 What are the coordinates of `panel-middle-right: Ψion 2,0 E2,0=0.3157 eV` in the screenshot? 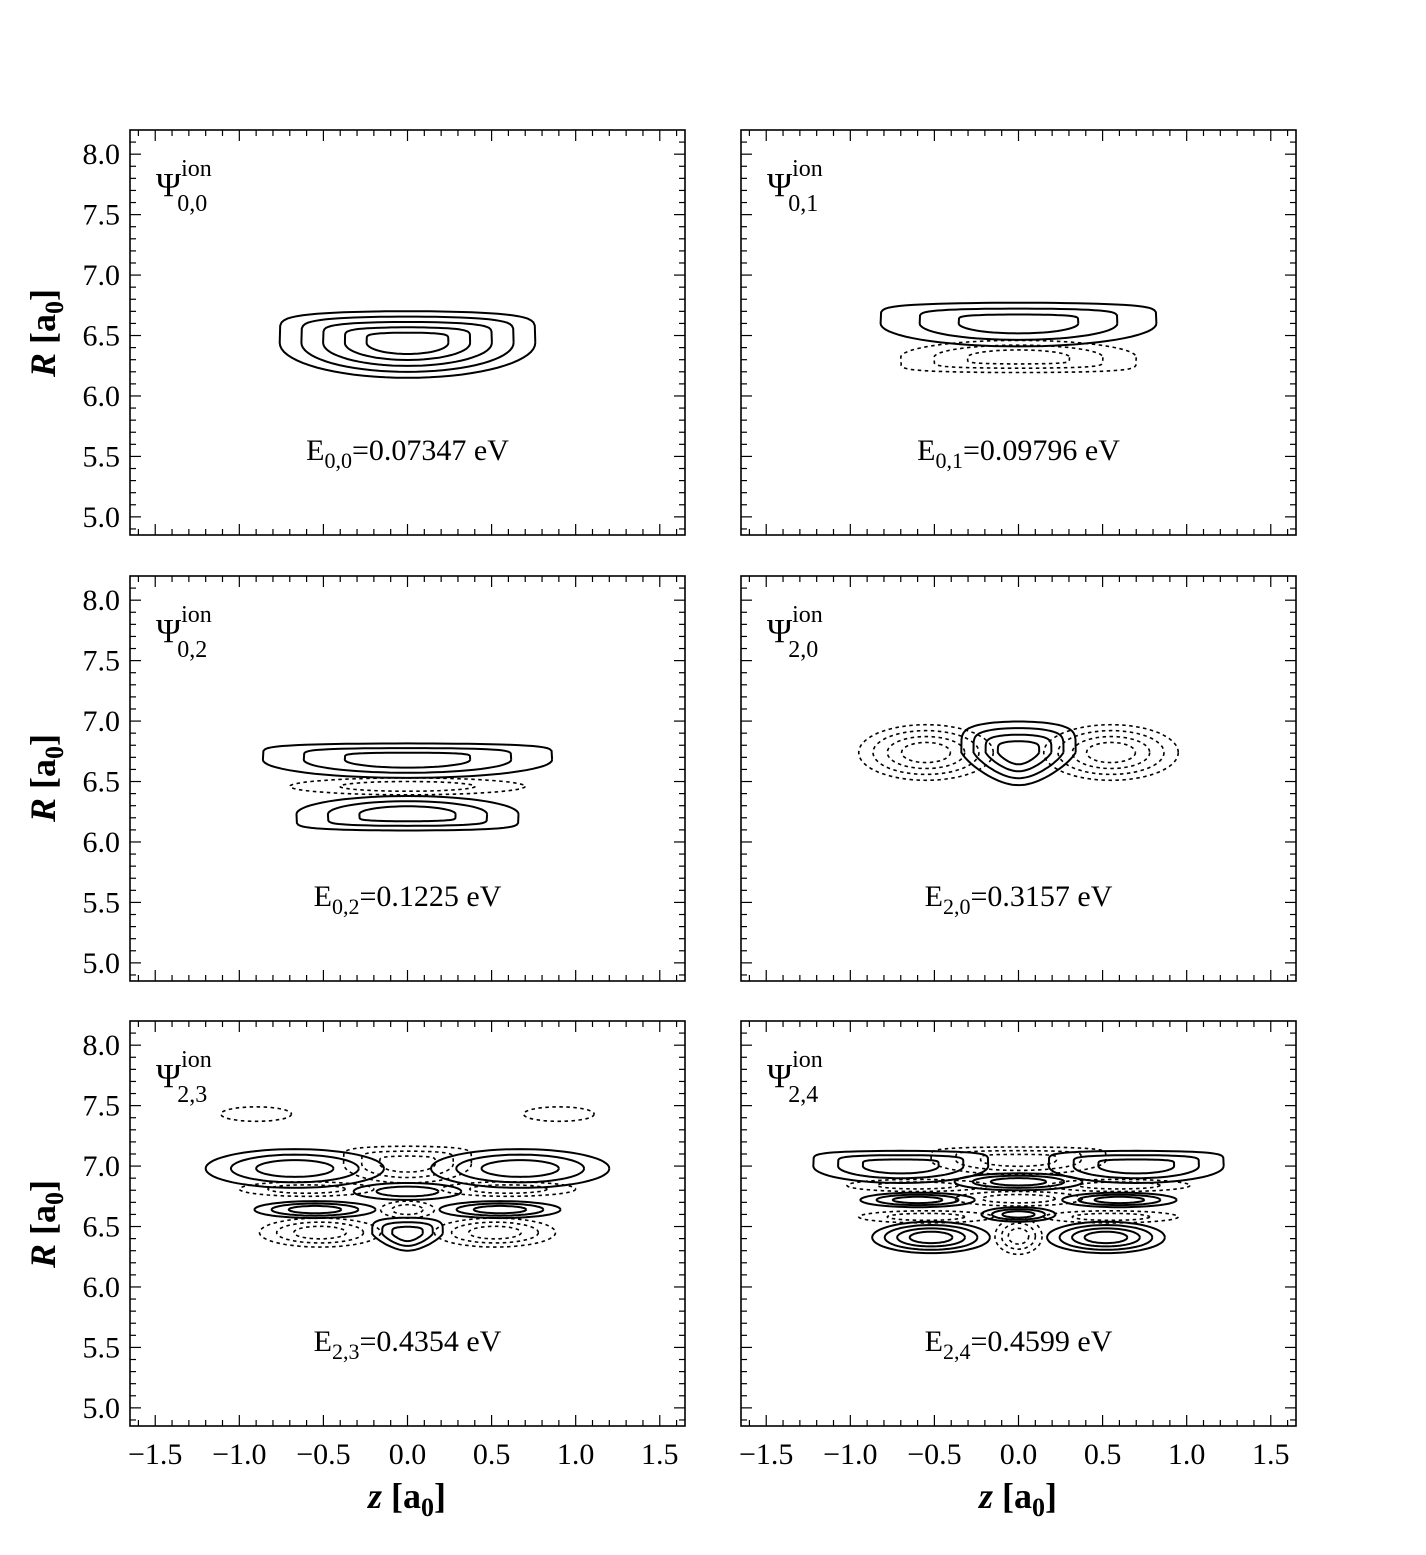 It's located at (1018, 778).